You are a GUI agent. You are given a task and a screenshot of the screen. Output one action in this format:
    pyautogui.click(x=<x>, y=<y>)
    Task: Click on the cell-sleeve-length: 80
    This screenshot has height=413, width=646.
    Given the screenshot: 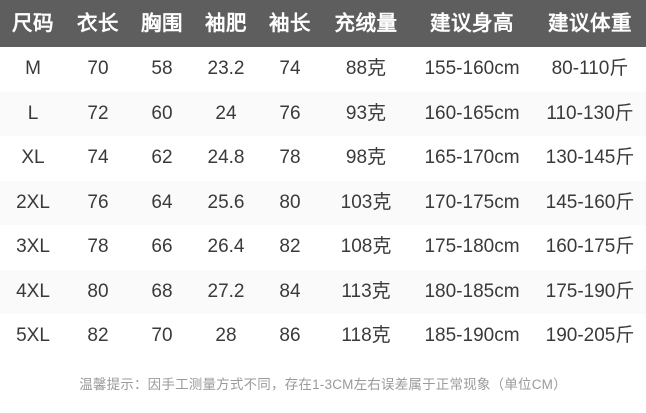 What is the action you would take?
    pyautogui.click(x=290, y=202)
    